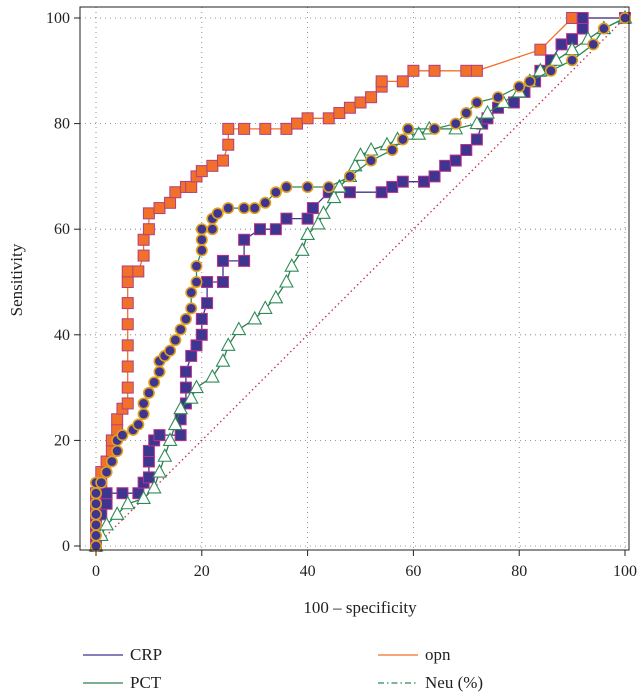  What do you see at coordinates (364, 565) in the screenshot?
I see `x-axis-ticks: 0 20 40 60 80 100` at bounding box center [364, 565].